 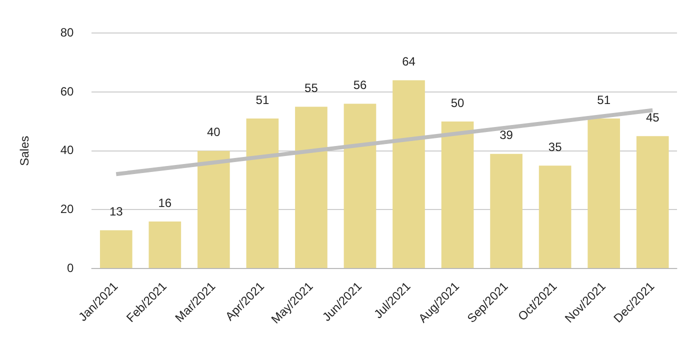 What do you see at coordinates (70, 267) in the screenshot?
I see `y-tick-label: 0` at bounding box center [70, 267].